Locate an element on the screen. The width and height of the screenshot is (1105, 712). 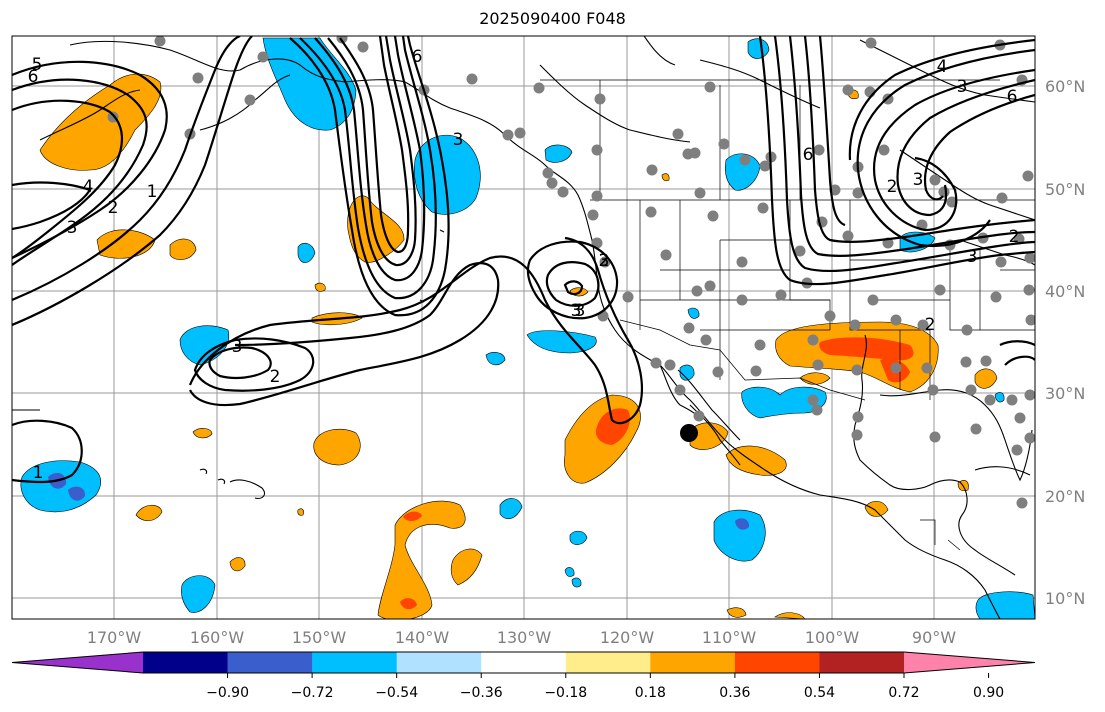
colorbar-outline is located at coordinates (523, 662).